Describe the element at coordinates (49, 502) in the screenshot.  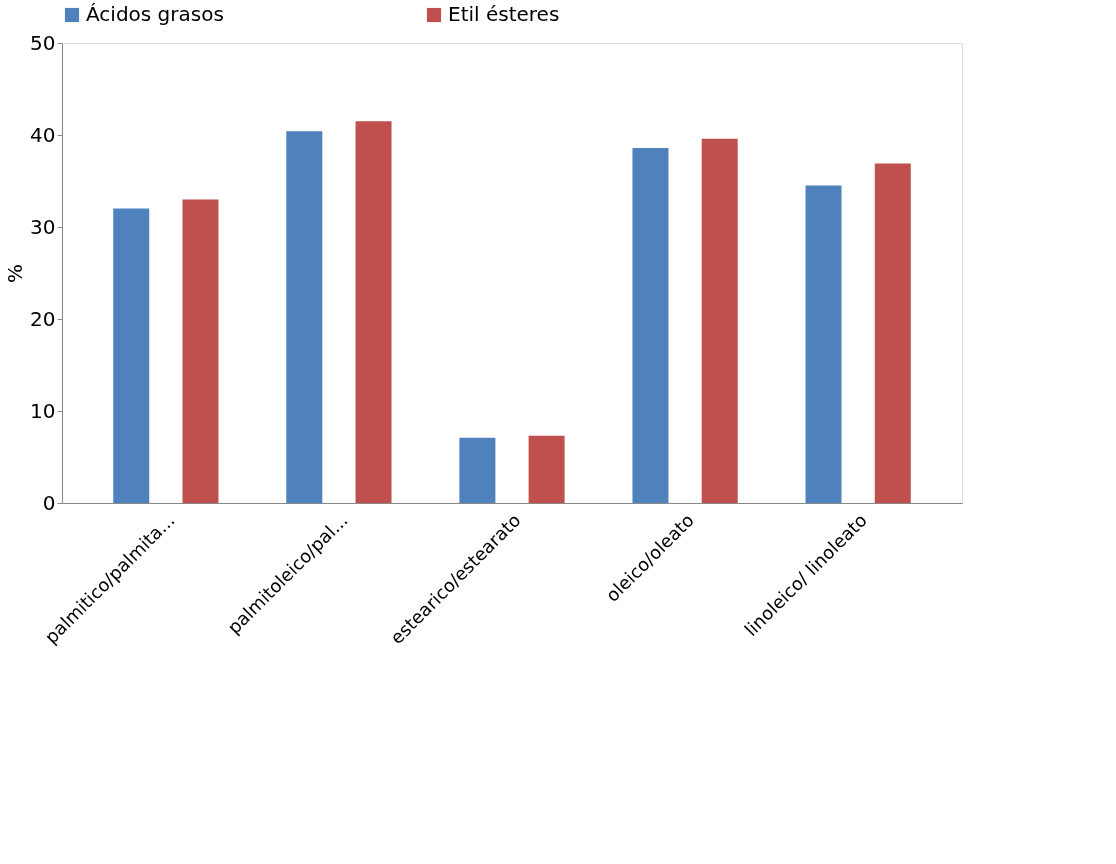
I see `y-tick-label: 0` at that location.